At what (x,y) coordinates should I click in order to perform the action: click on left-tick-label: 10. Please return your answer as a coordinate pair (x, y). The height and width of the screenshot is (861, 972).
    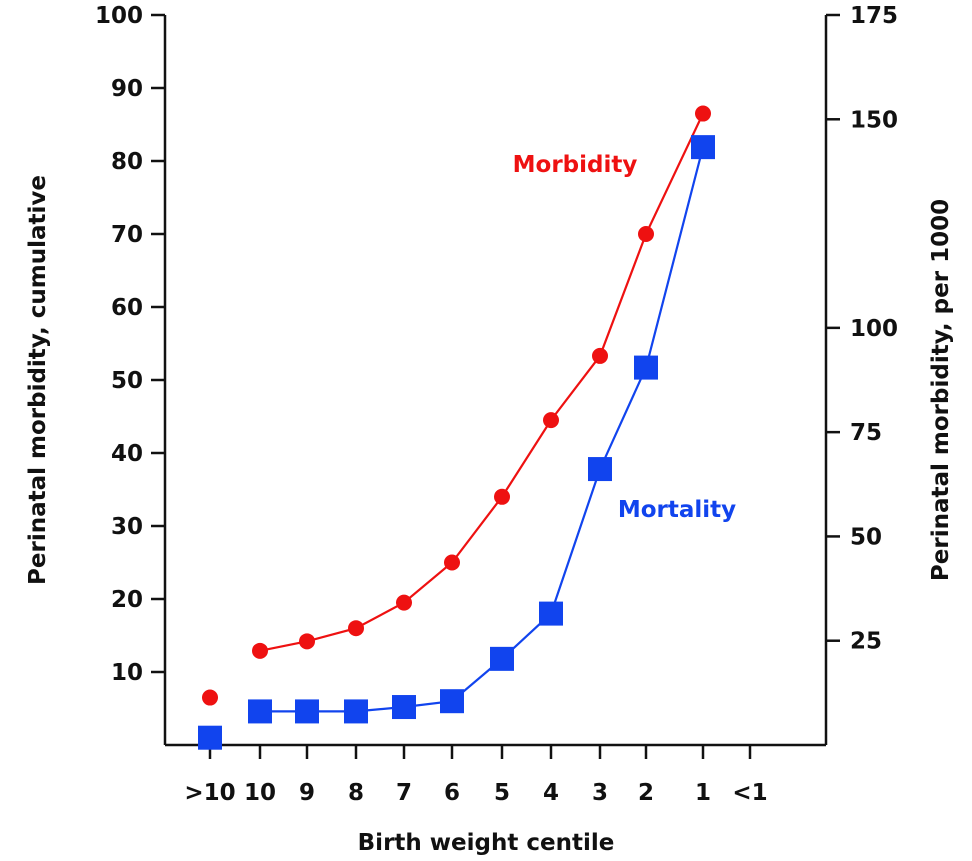
    Looking at the image, I should click on (127, 673).